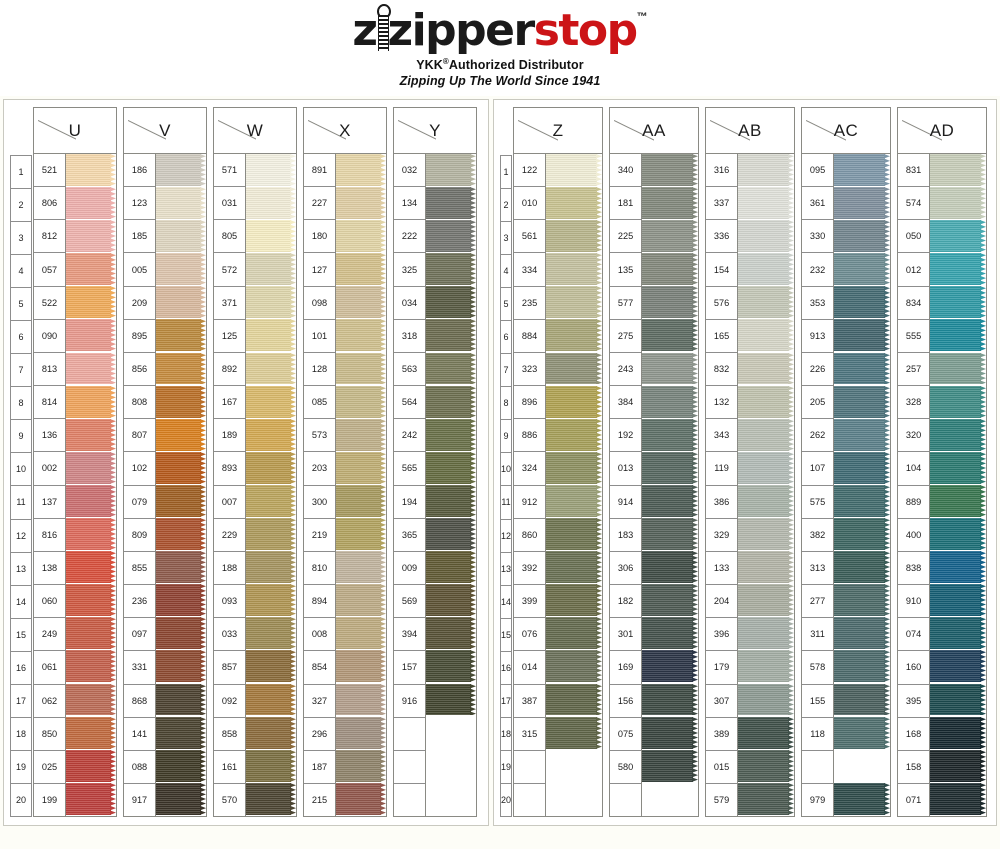 The image size is (1000, 849). I want to click on thread-code-cell: 092, so click(229, 701).